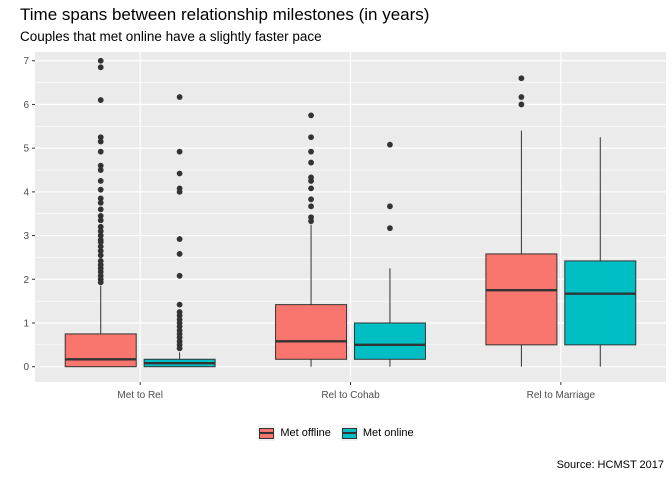 This screenshot has width=672, height=480. Describe the element at coordinates (179, 231) in the screenshot. I see `box-met-online-met-to-rel` at that location.